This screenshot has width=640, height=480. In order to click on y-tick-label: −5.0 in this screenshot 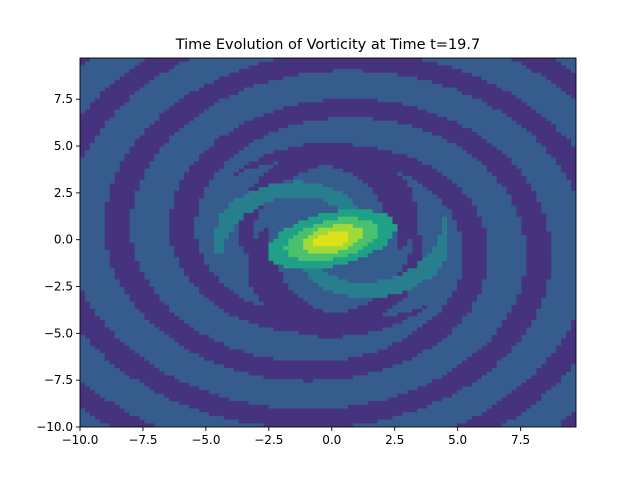, I will do `click(58, 333)`.